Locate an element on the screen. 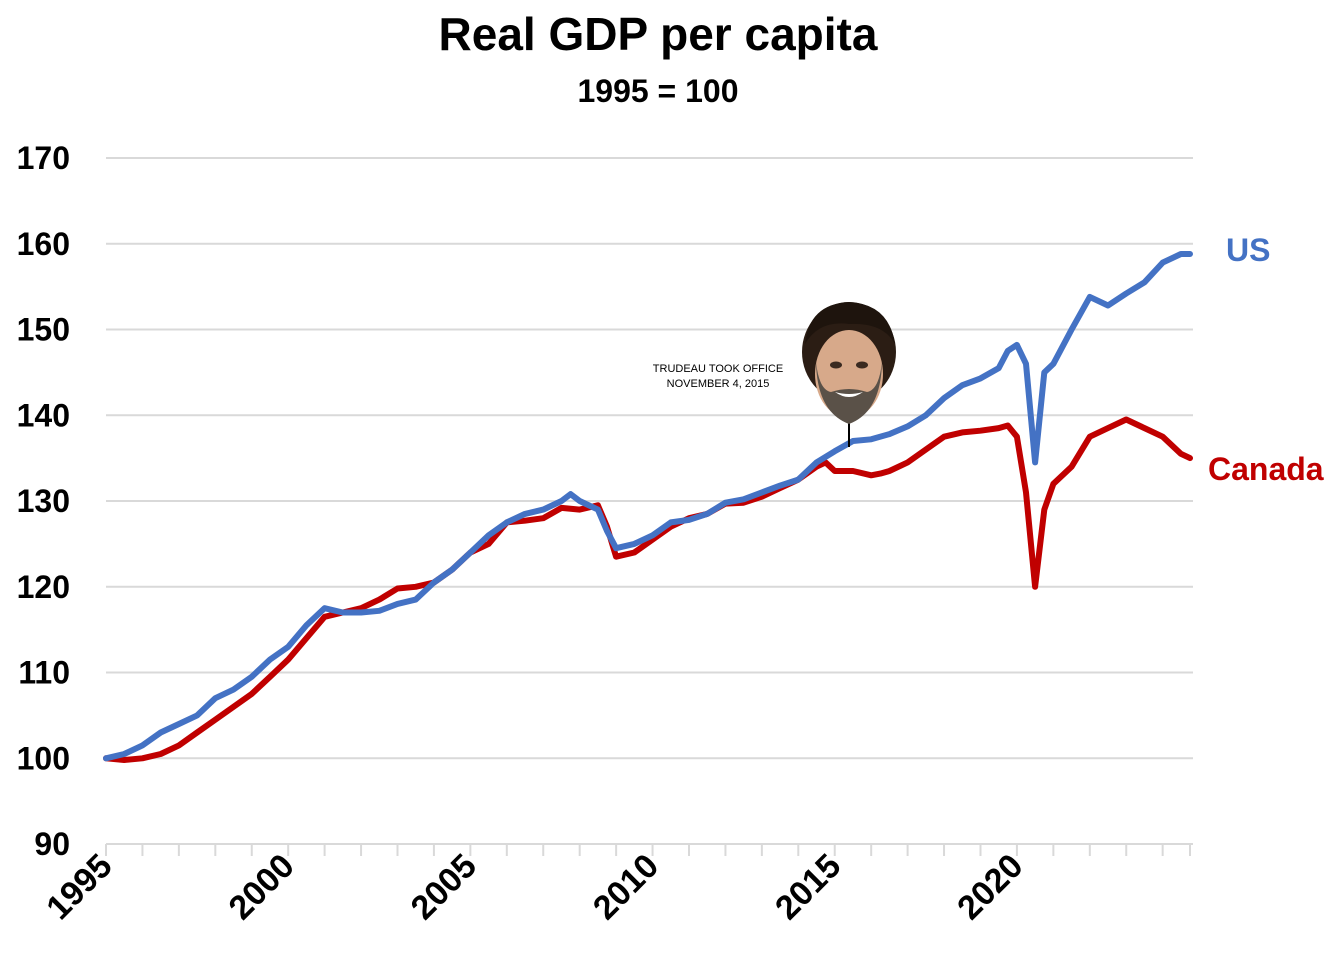 The image size is (1338, 962). y-tick-label-110: 110 is located at coordinates (44, 673).